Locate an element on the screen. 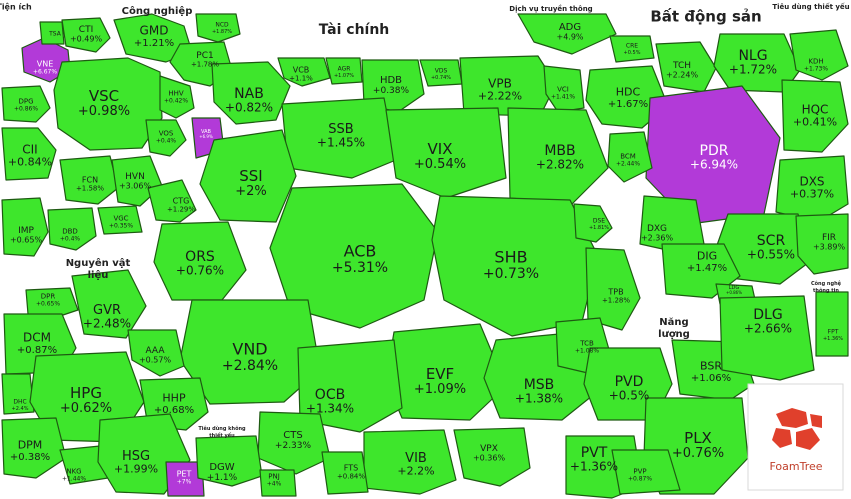  stock-cell-tpb is located at coordinates (613, 289).